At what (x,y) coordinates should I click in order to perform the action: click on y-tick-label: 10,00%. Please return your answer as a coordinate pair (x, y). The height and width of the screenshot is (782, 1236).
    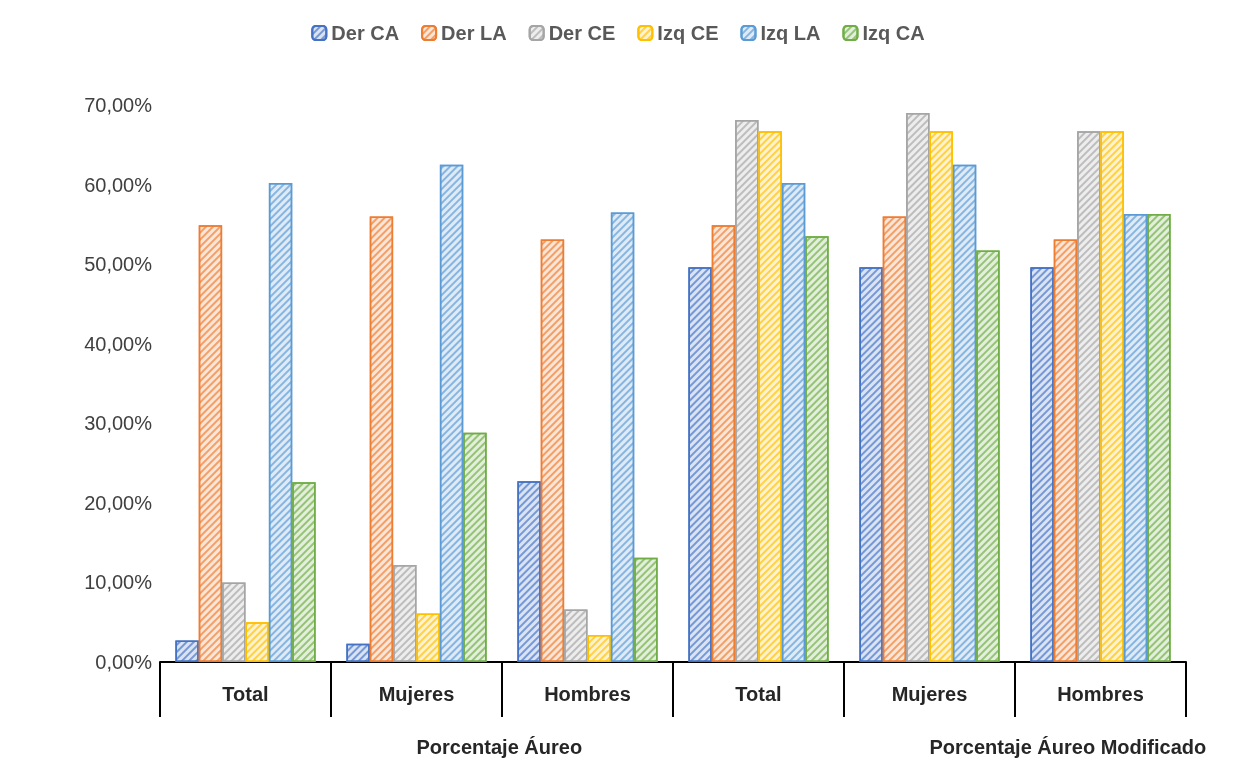
    Looking at the image, I should click on (118, 582).